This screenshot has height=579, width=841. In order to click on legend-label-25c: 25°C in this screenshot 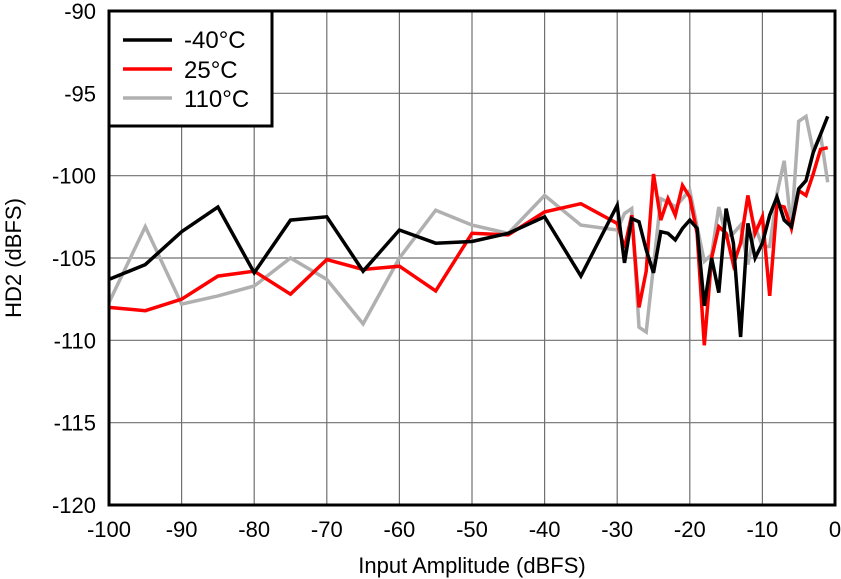, I will do `click(211, 70)`.